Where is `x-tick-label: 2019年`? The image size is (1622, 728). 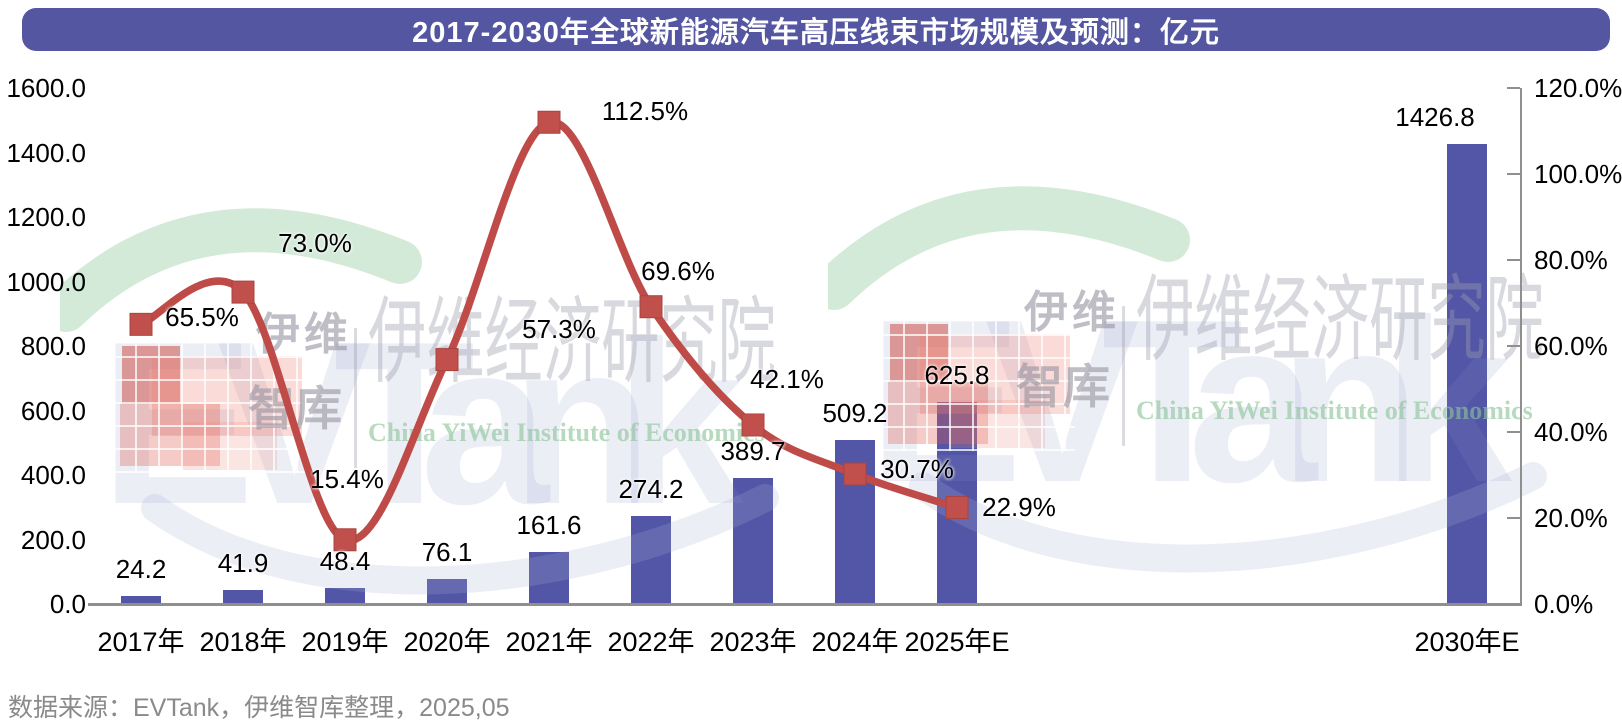 x-tick-label: 2019年 is located at coordinates (345, 642).